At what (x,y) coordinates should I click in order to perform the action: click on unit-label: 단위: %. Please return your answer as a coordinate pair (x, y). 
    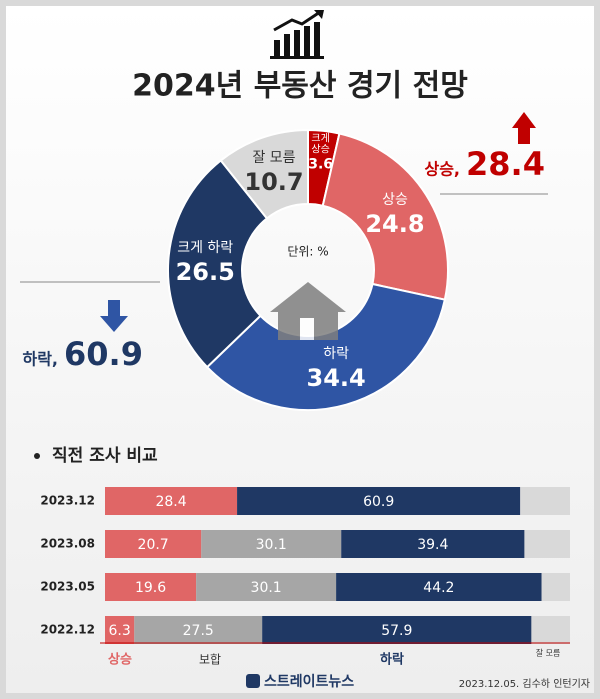
    Looking at the image, I should click on (307, 252).